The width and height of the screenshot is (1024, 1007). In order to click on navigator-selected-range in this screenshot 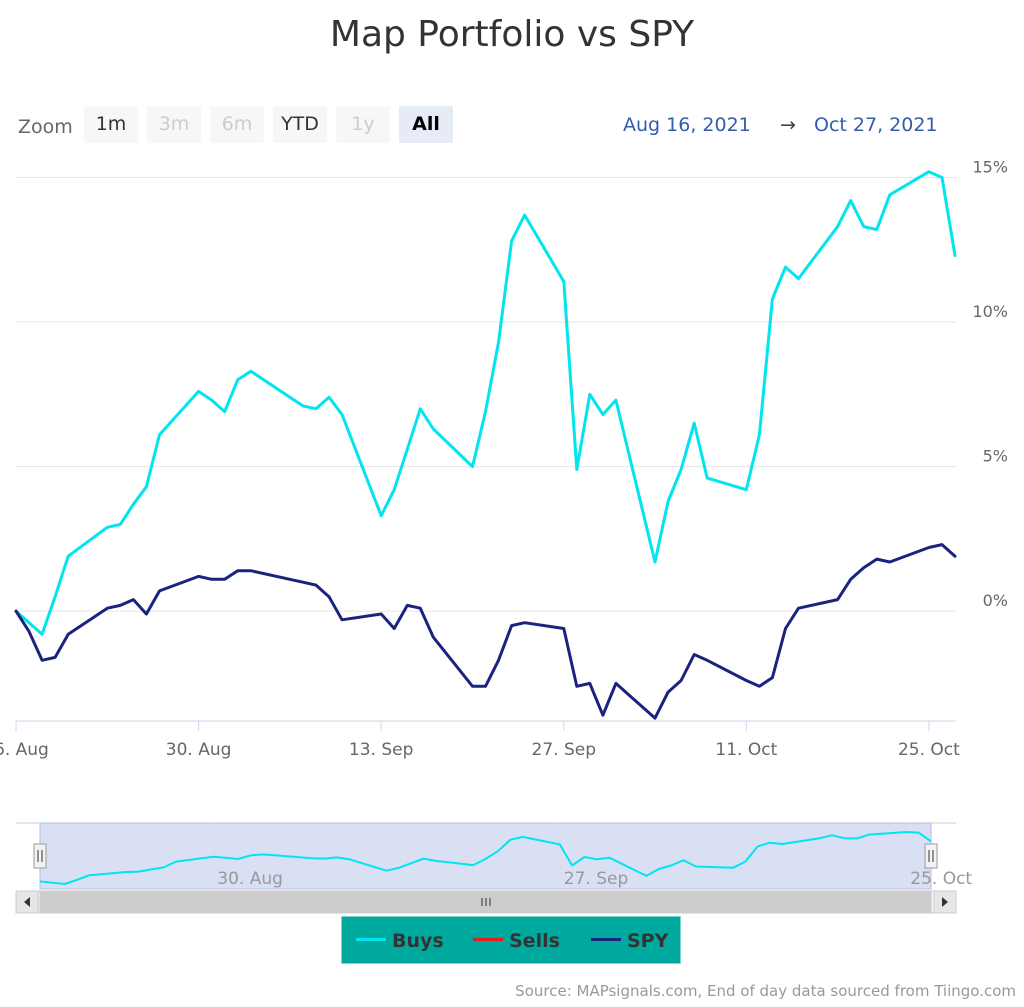, I will do `click(485, 856)`.